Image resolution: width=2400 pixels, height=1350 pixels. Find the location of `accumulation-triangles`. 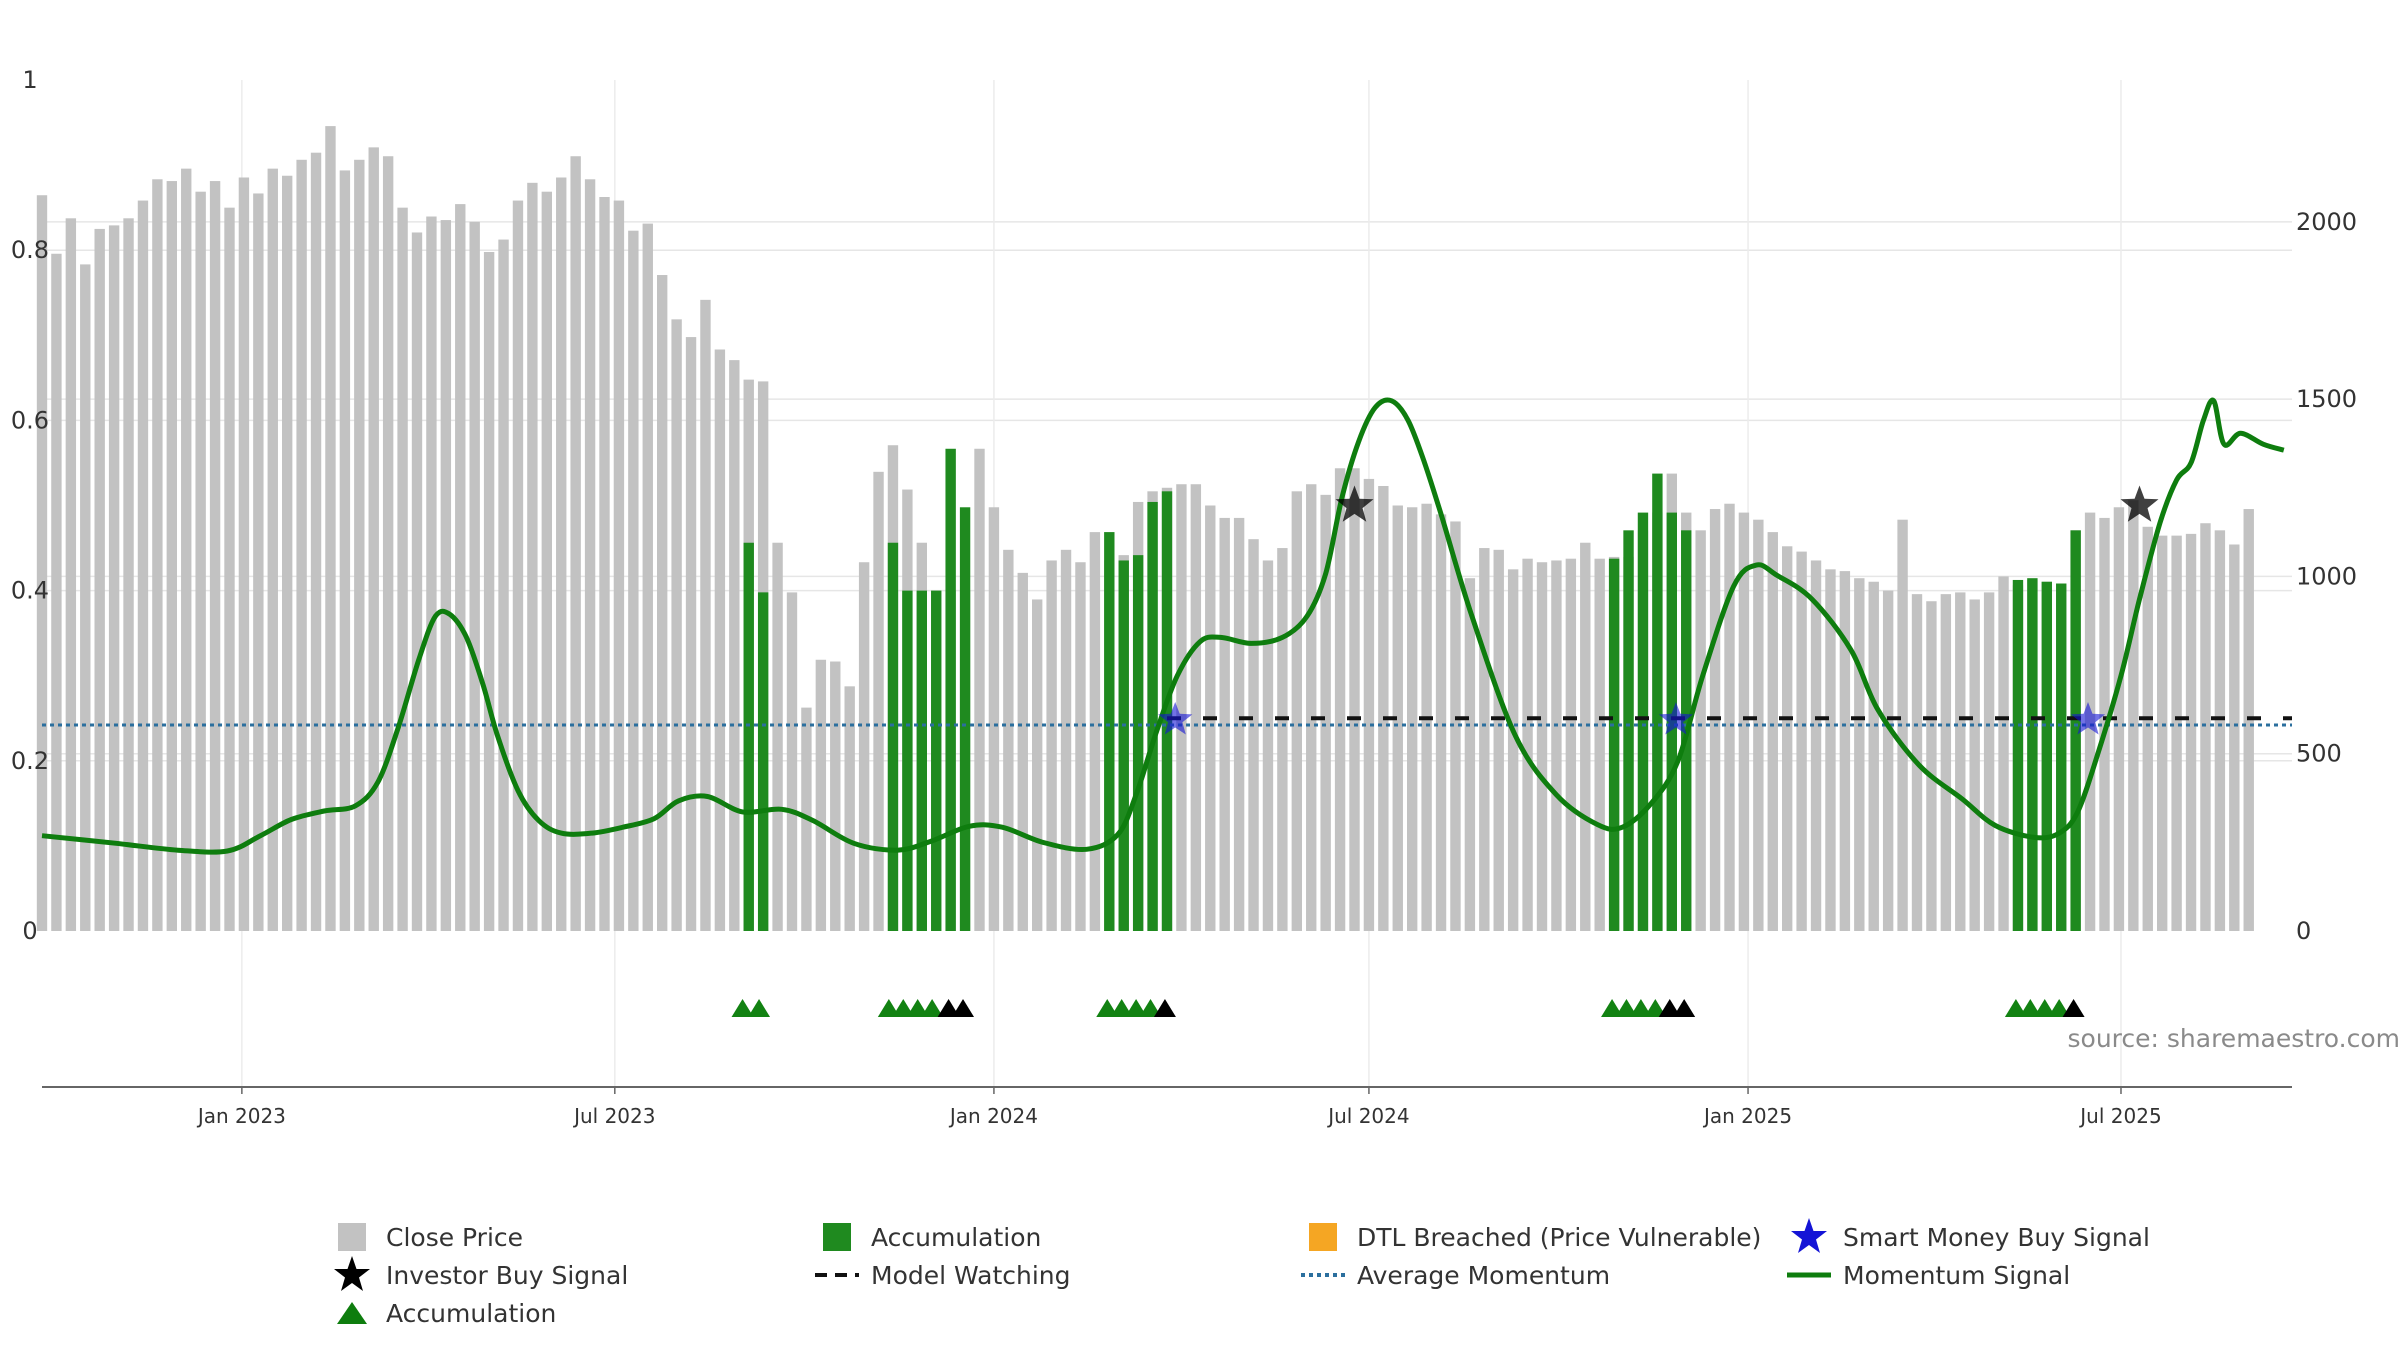

accumulation-triangles is located at coordinates (1408, 1008).